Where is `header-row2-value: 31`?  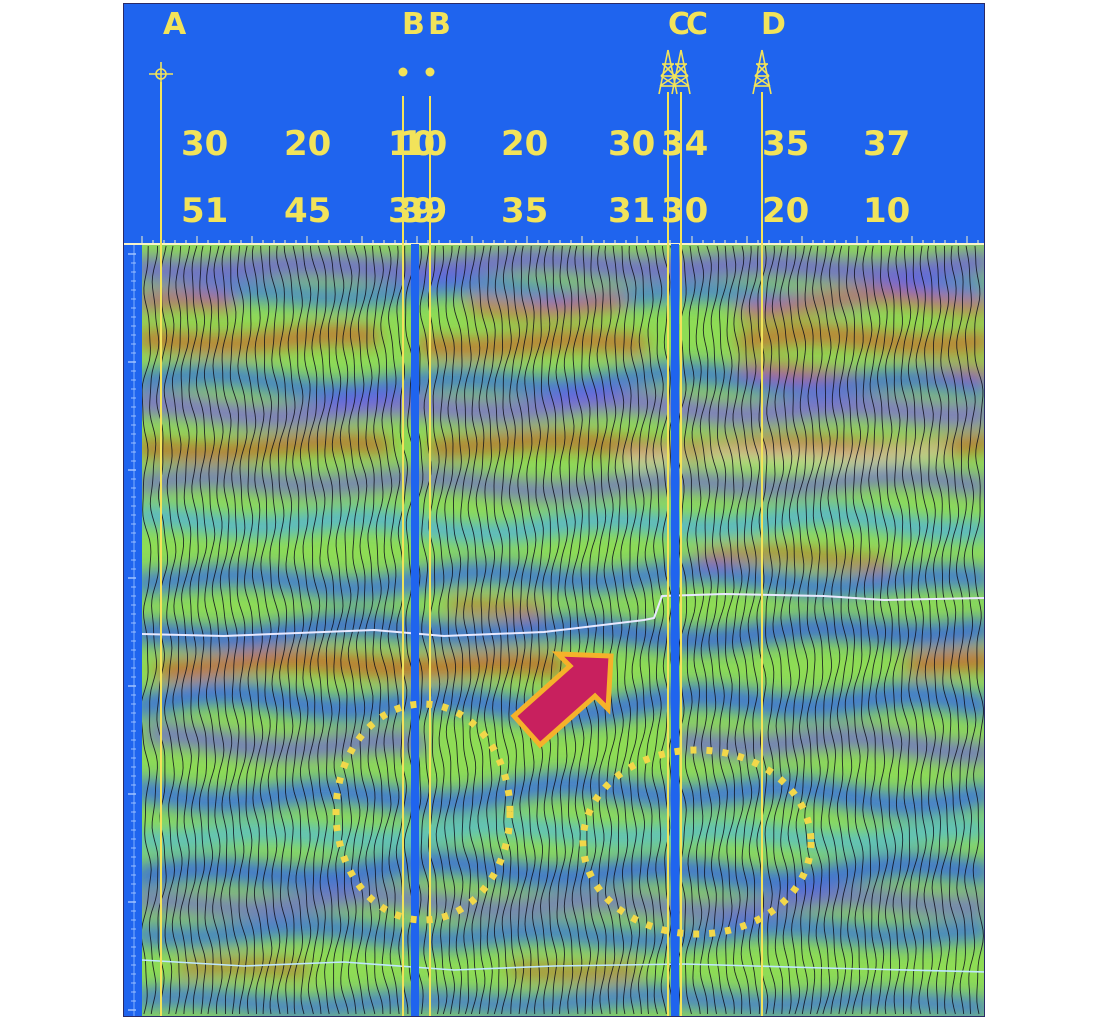
header-row2-value: 31 is located at coordinates (632, 211).